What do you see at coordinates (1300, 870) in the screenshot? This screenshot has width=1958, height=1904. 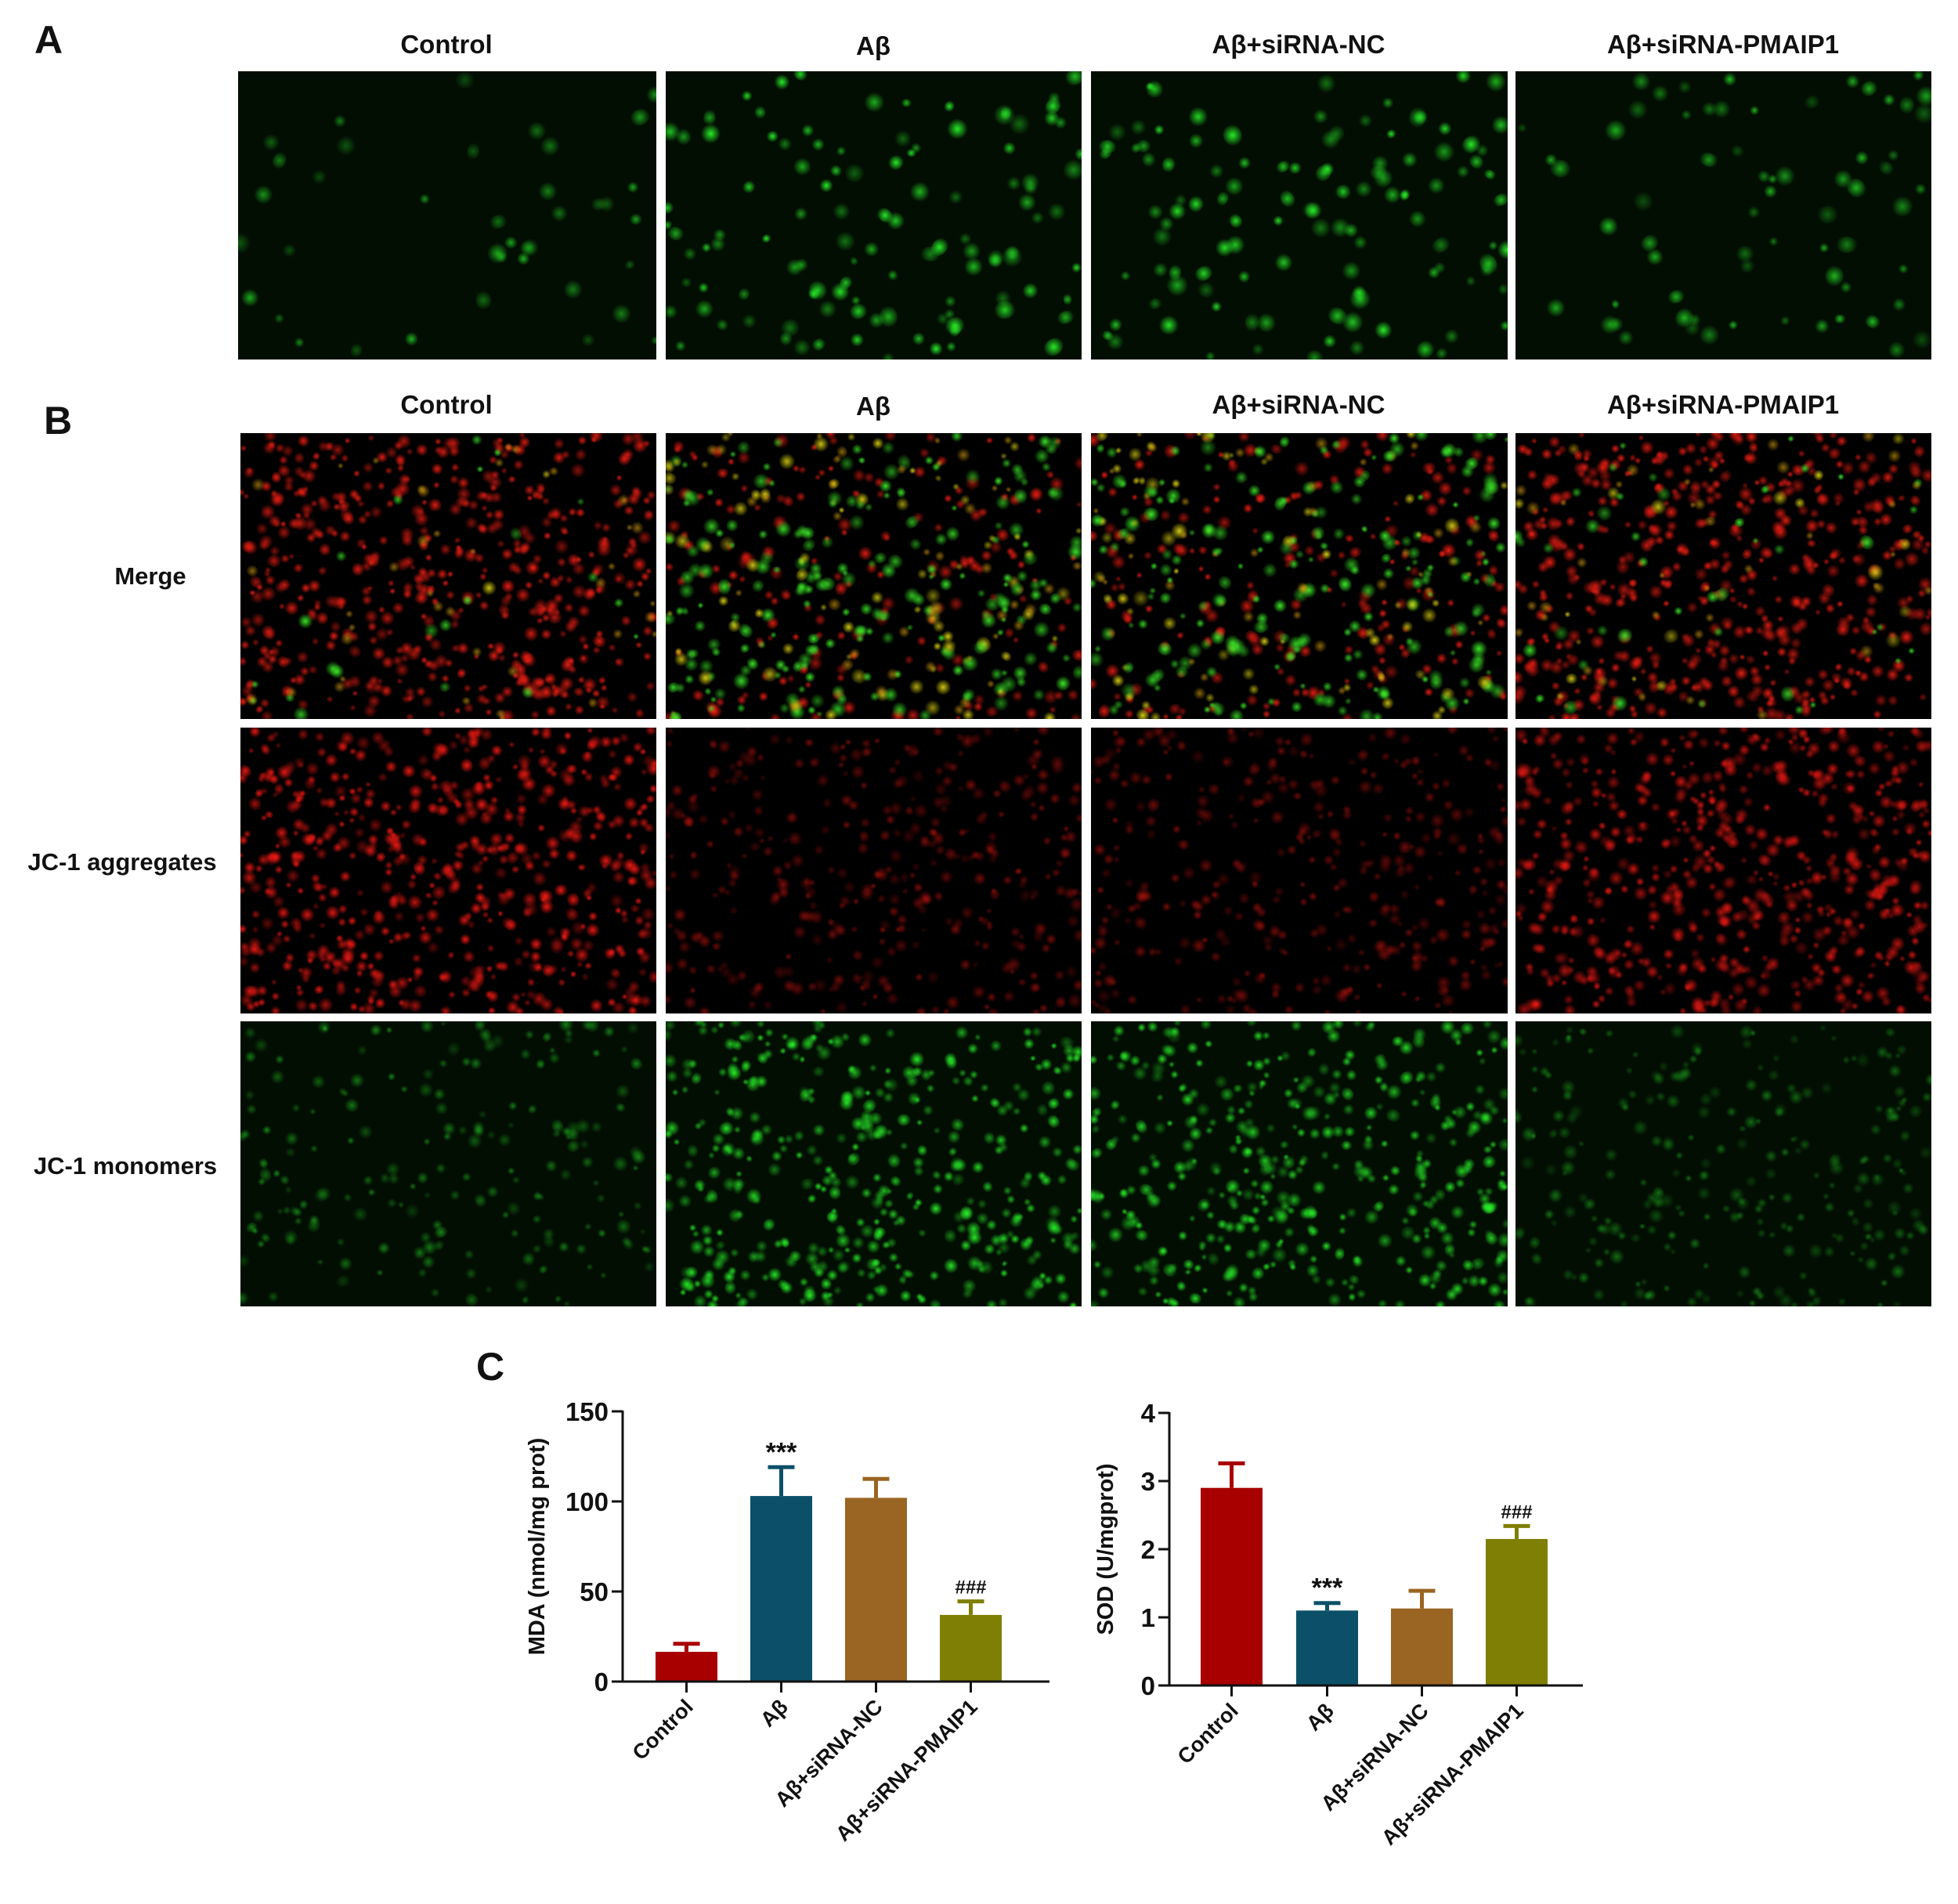 I see `micrograph-b-aggregates-abeta-sirna-nc` at bounding box center [1300, 870].